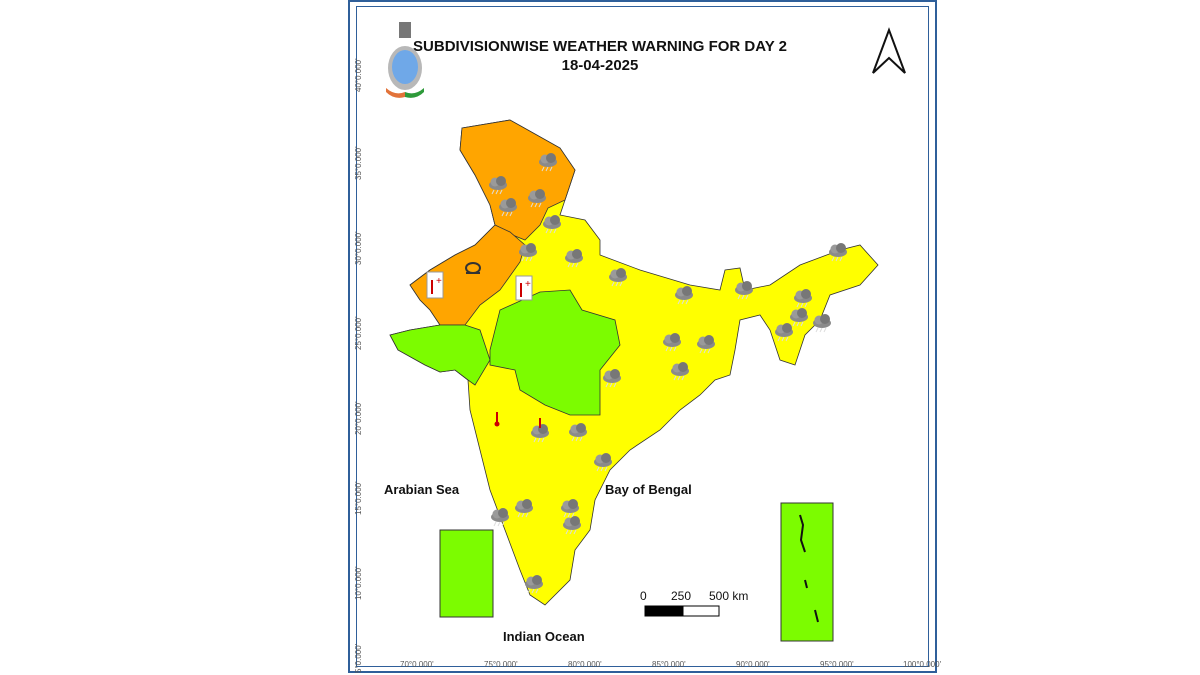  Describe the element at coordinates (440, 355) in the screenshot. I see `region-green-gujarat` at that location.